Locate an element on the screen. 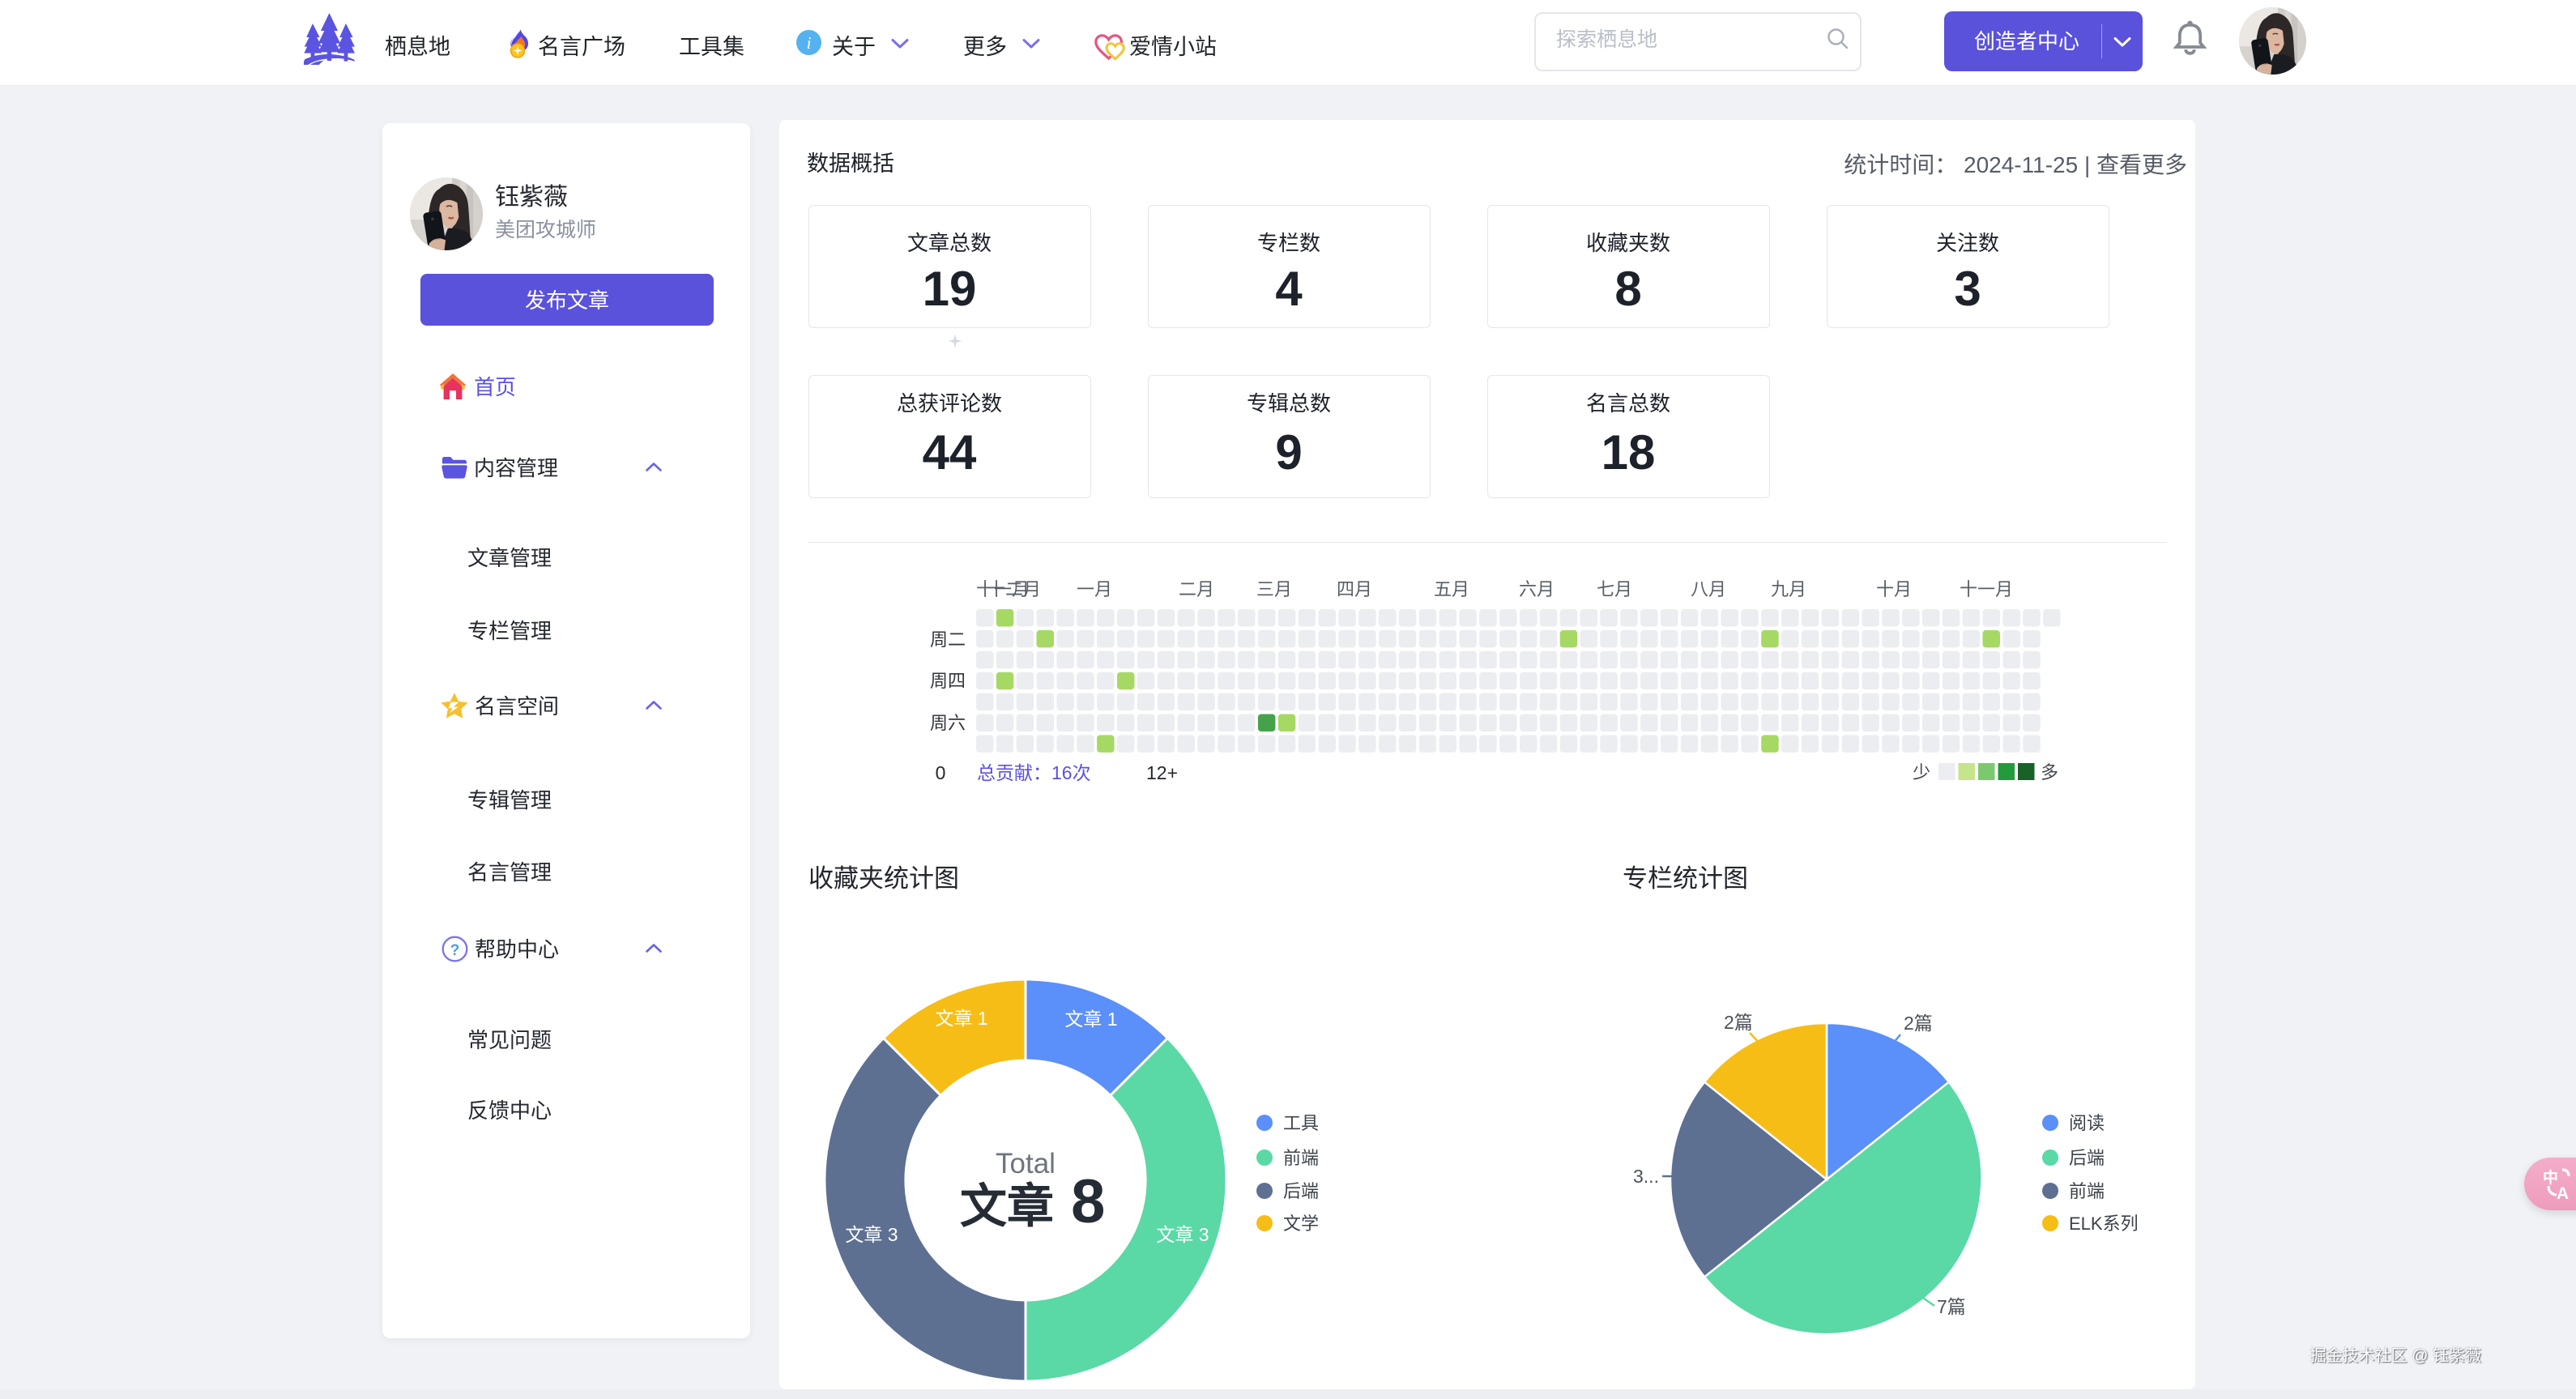 Image resolution: width=2576 pixels, height=1399 pixels. svg-text: 0 is located at coordinates (941, 772).